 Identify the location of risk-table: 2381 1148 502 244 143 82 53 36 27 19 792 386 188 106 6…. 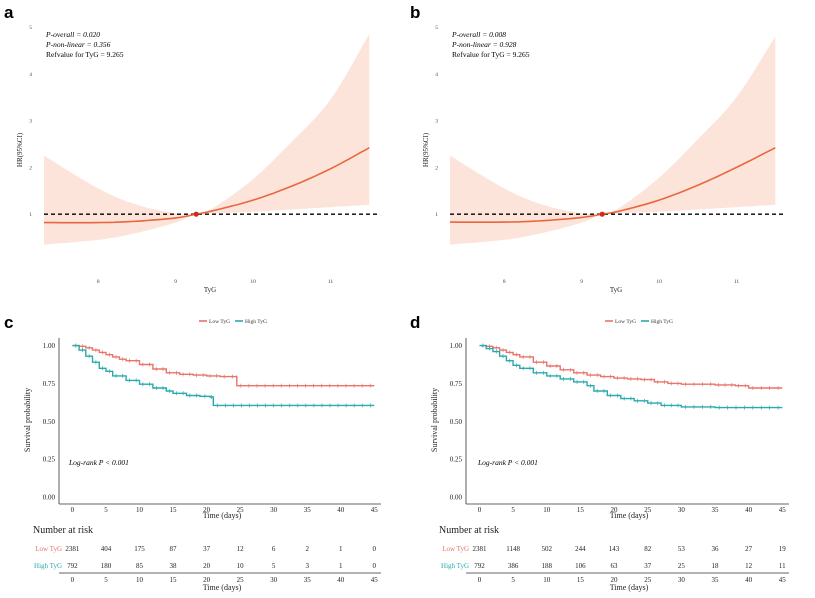
(627, 564).